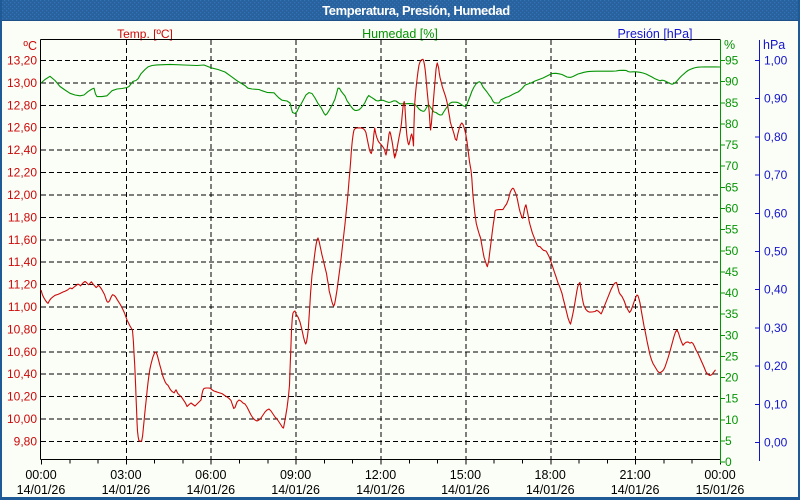  I want to click on svg-text: 12:00, so click(380, 475).